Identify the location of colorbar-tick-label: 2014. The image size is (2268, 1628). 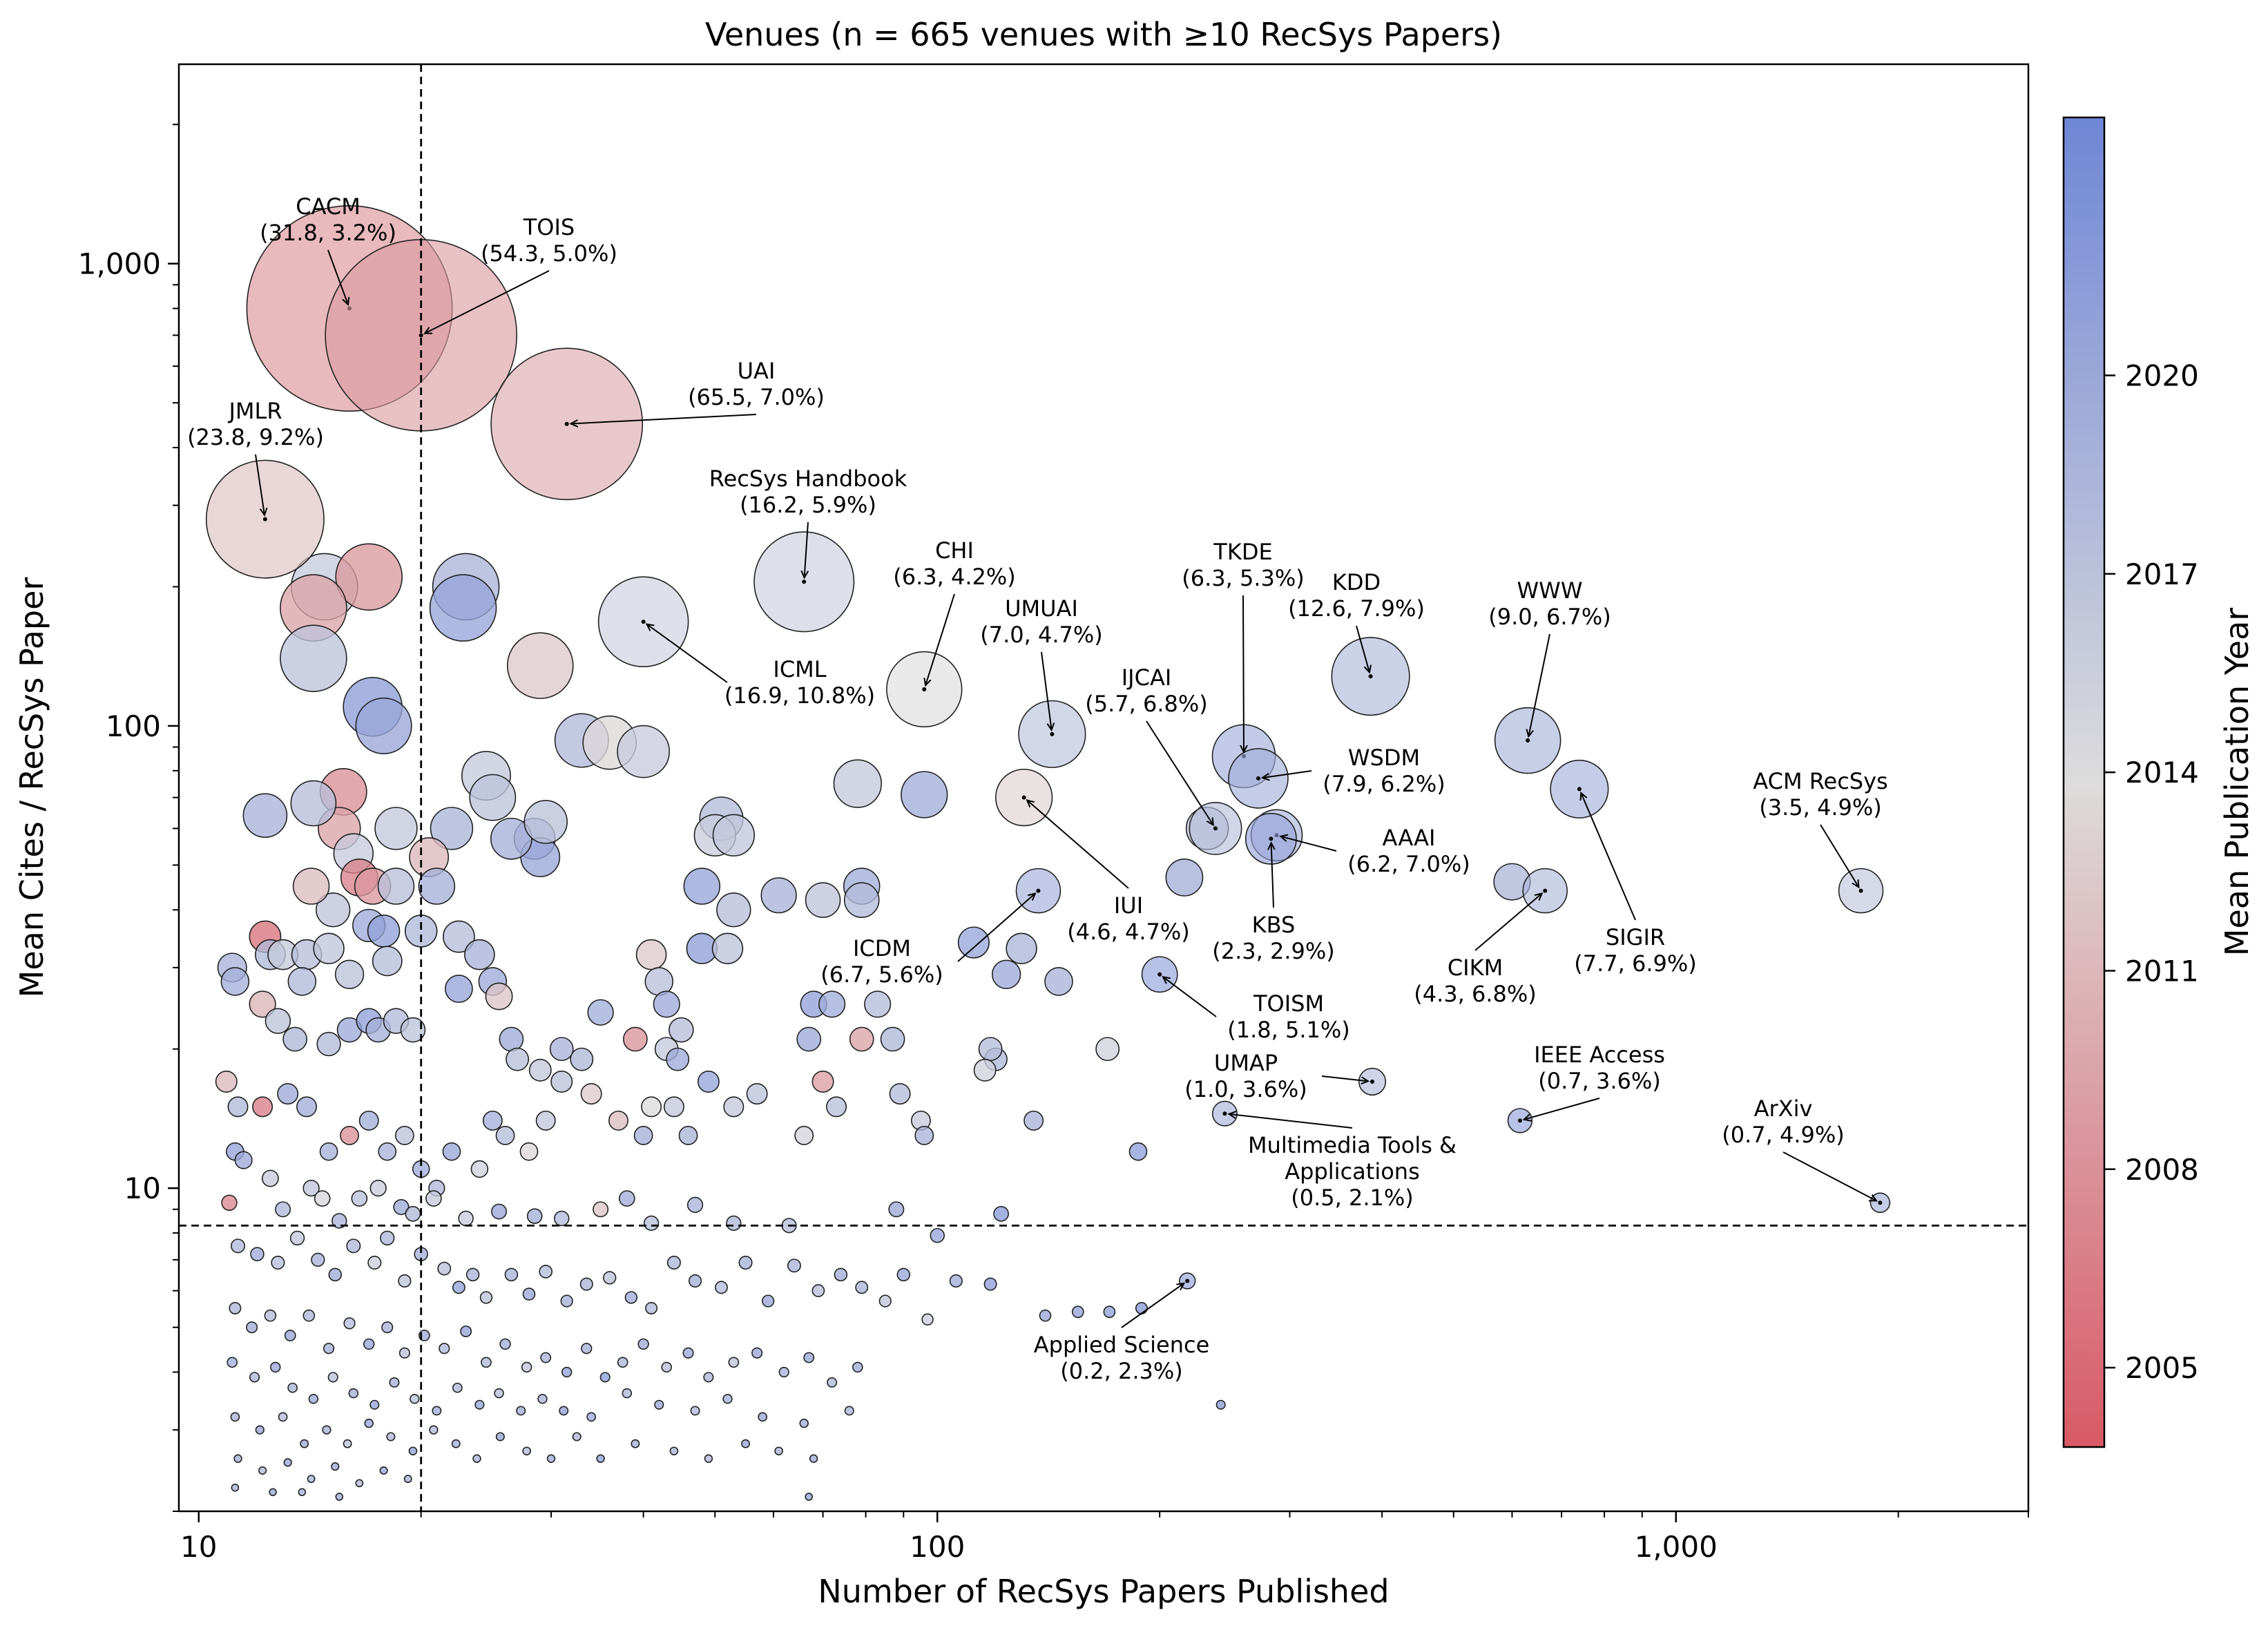
(2162, 772).